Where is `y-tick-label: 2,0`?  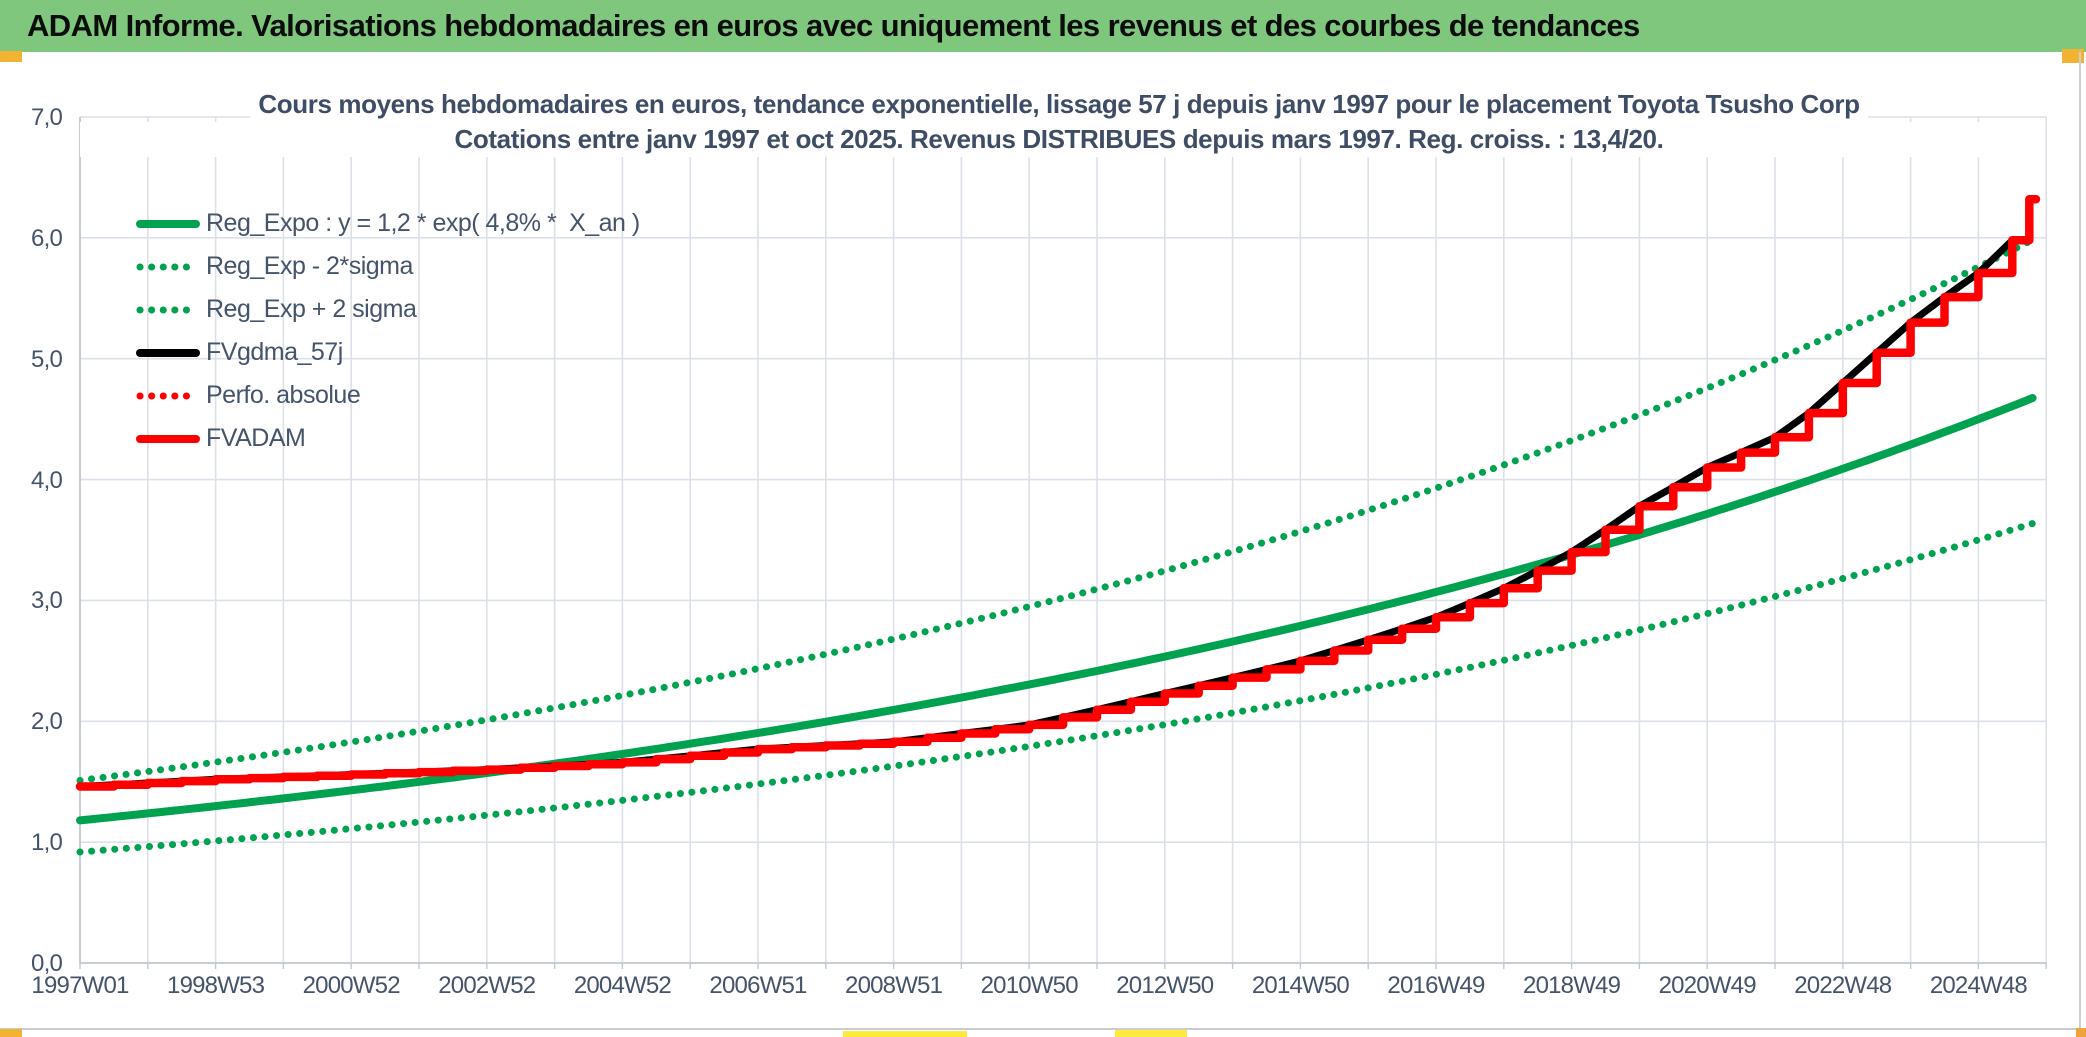 y-tick-label: 2,0 is located at coordinates (47, 722).